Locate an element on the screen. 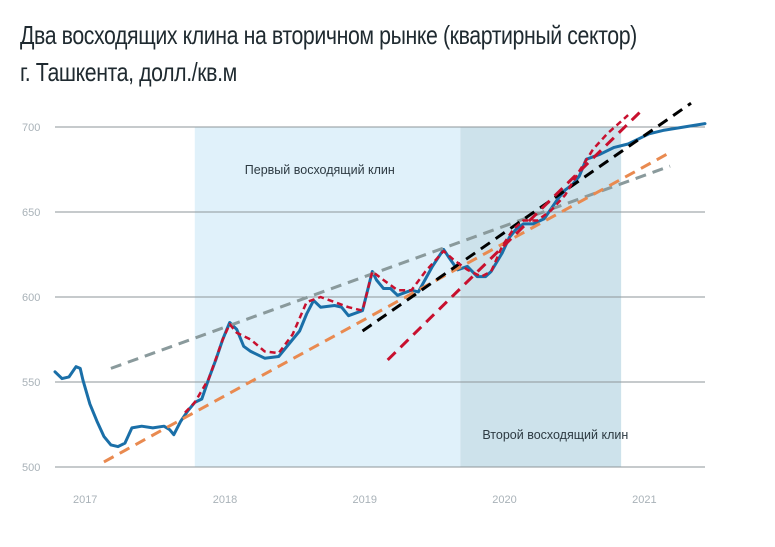 This screenshot has width=775, height=547. y-tick-label: 700 is located at coordinates (31, 128).